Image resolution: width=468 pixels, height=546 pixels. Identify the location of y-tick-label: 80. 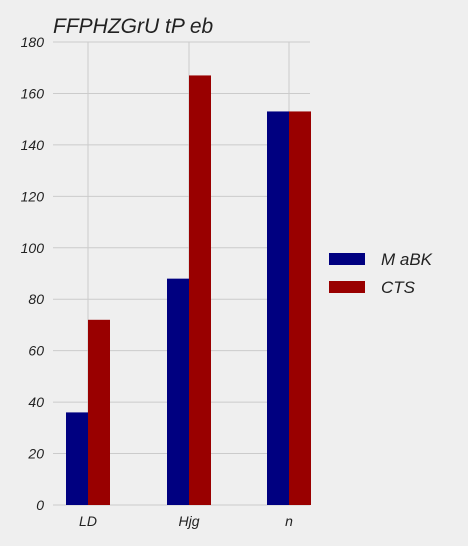
(36, 299).